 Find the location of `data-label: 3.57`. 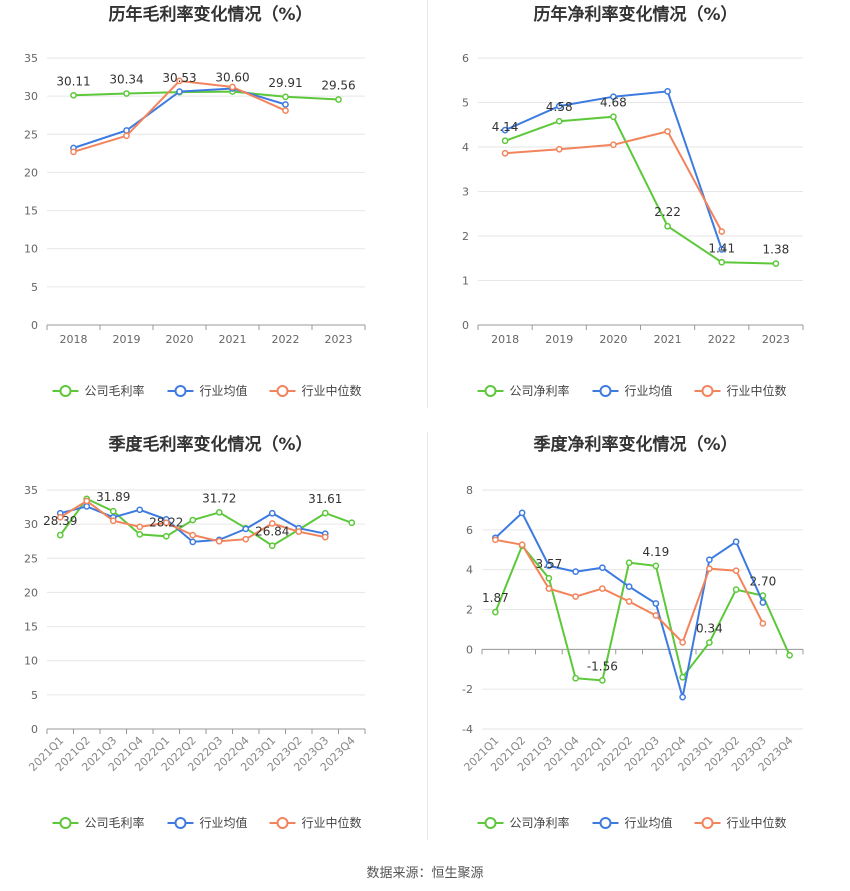

data-label: 3.57 is located at coordinates (549, 564).